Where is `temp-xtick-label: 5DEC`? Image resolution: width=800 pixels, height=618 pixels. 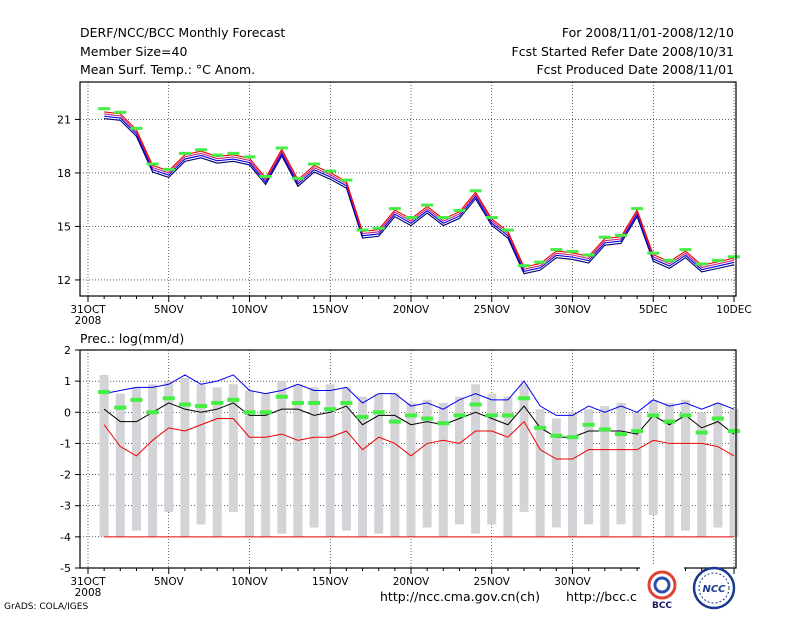
temp-xtick-label: 5DEC is located at coordinates (653, 310).